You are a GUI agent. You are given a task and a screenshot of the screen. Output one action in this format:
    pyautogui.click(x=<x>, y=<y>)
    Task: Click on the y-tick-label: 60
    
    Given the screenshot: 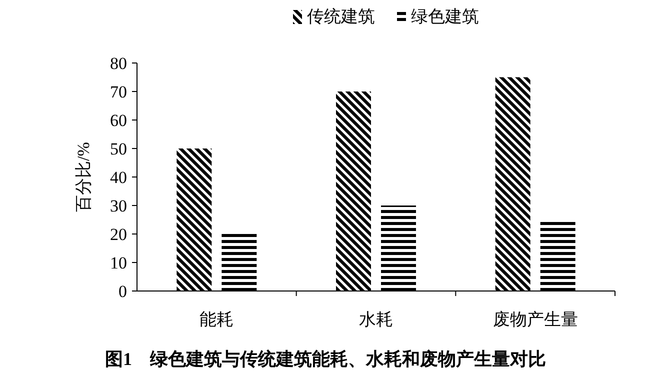 What is the action you would take?
    pyautogui.click(x=118, y=120)
    